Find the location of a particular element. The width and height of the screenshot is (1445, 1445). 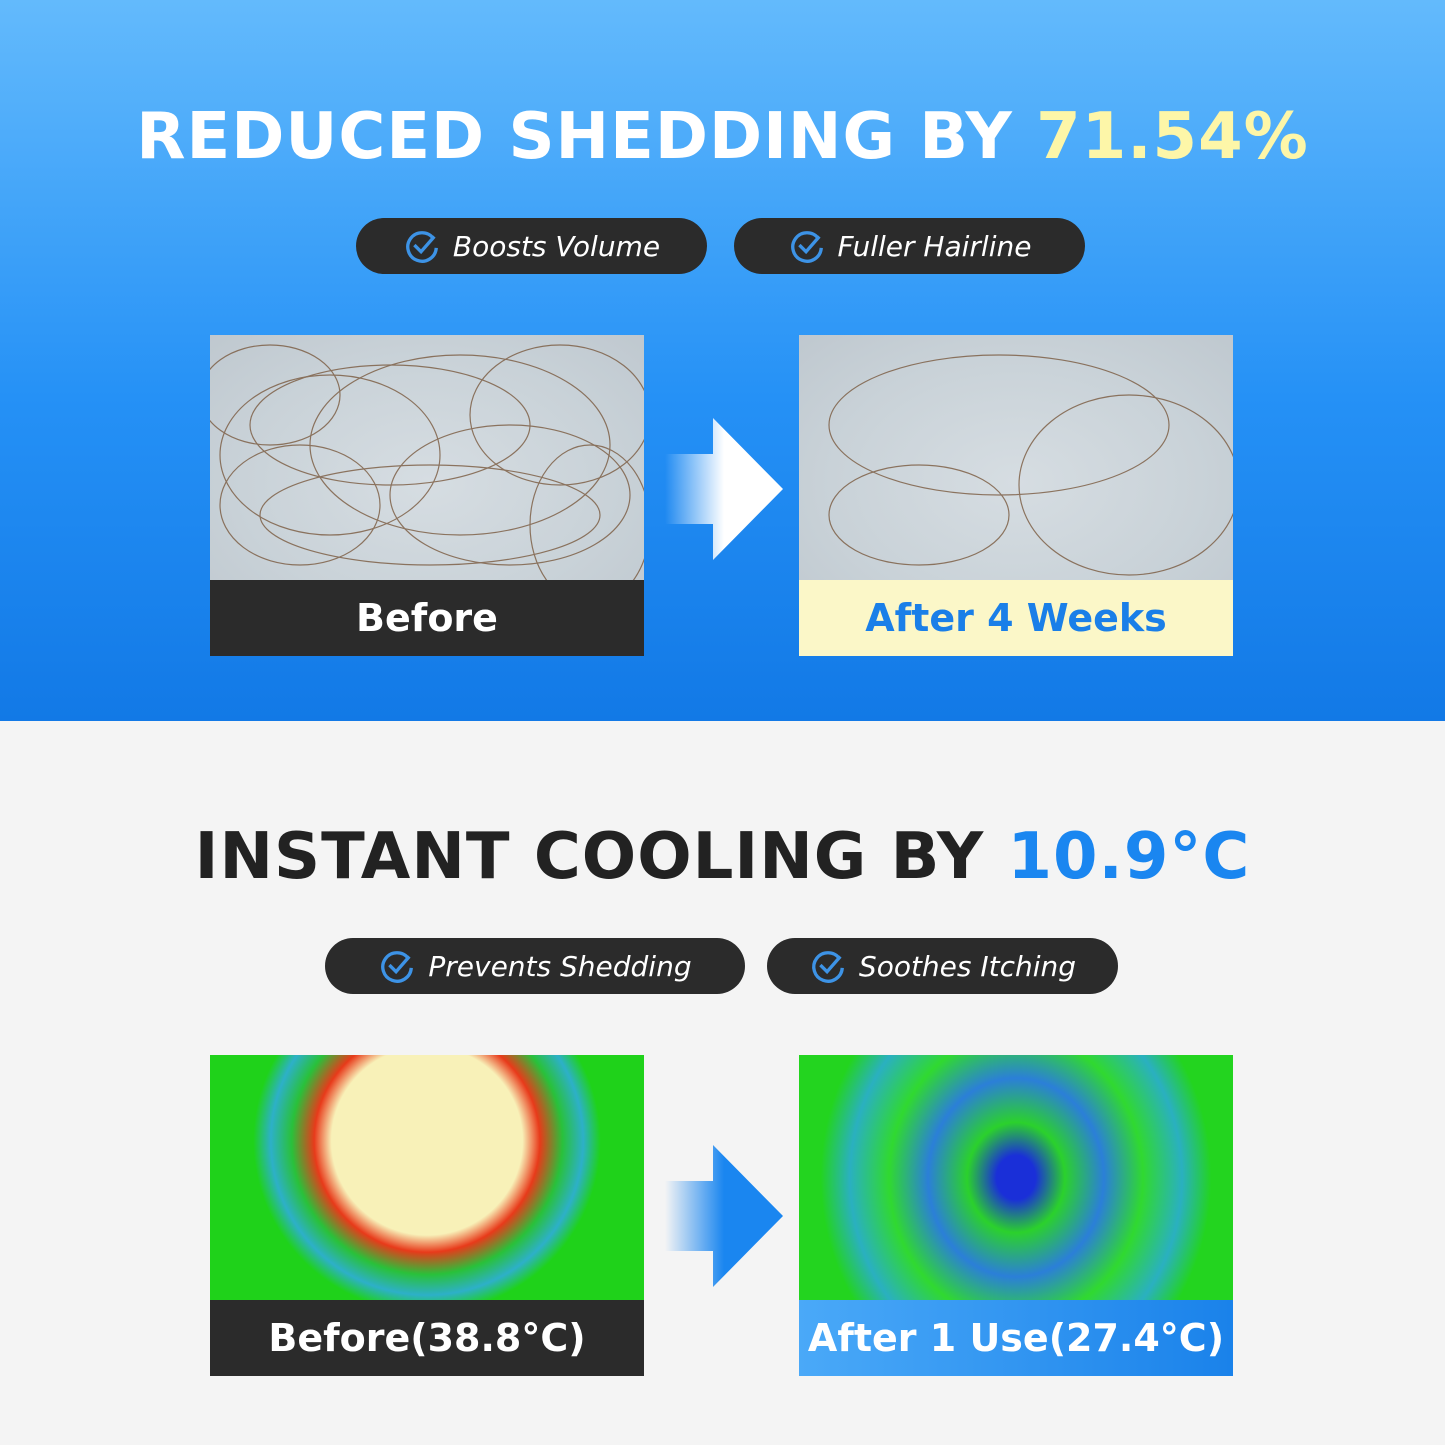

title-text: REDUCED SHEDDING BY is located at coordinates (586, 137).